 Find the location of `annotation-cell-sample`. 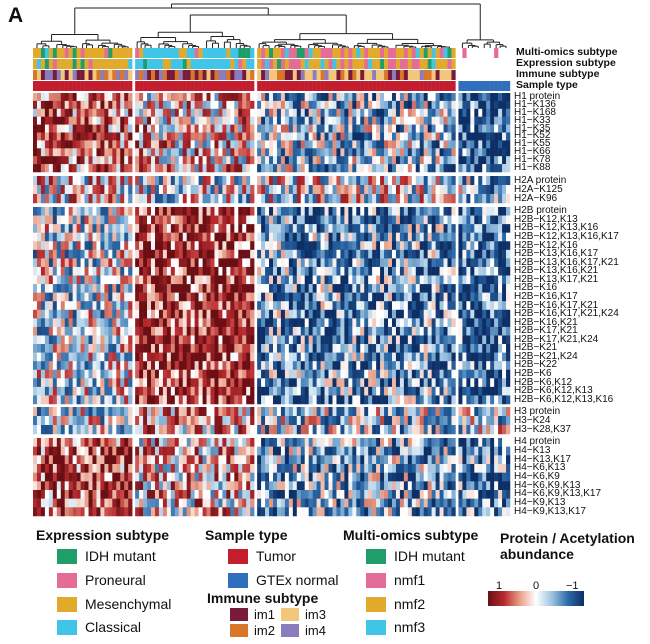

annotation-cell-sample is located at coordinates (484, 86).